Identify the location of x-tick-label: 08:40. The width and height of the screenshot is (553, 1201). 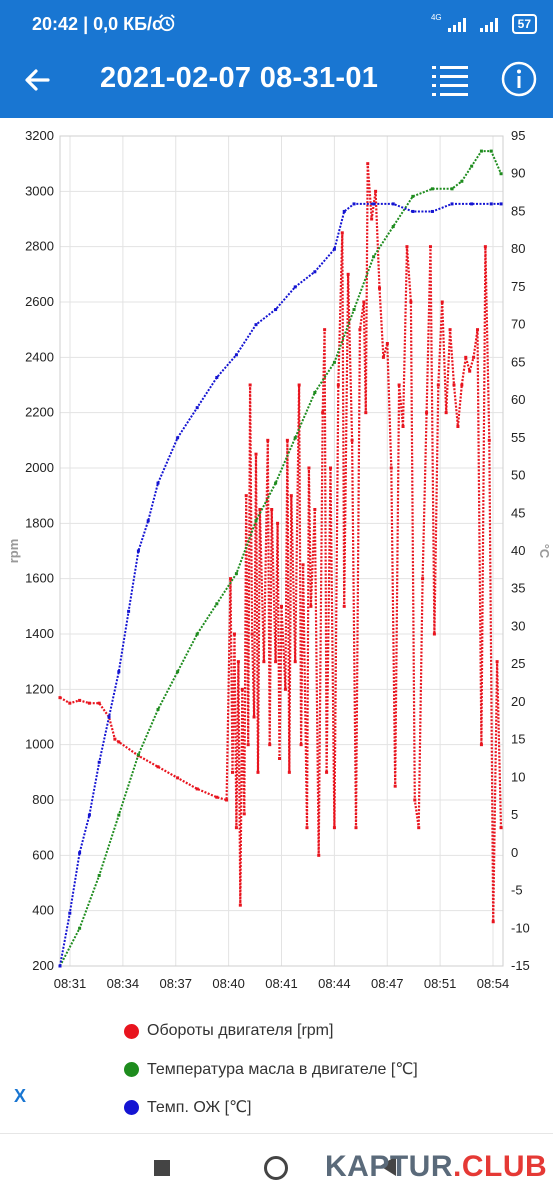
(228, 983).